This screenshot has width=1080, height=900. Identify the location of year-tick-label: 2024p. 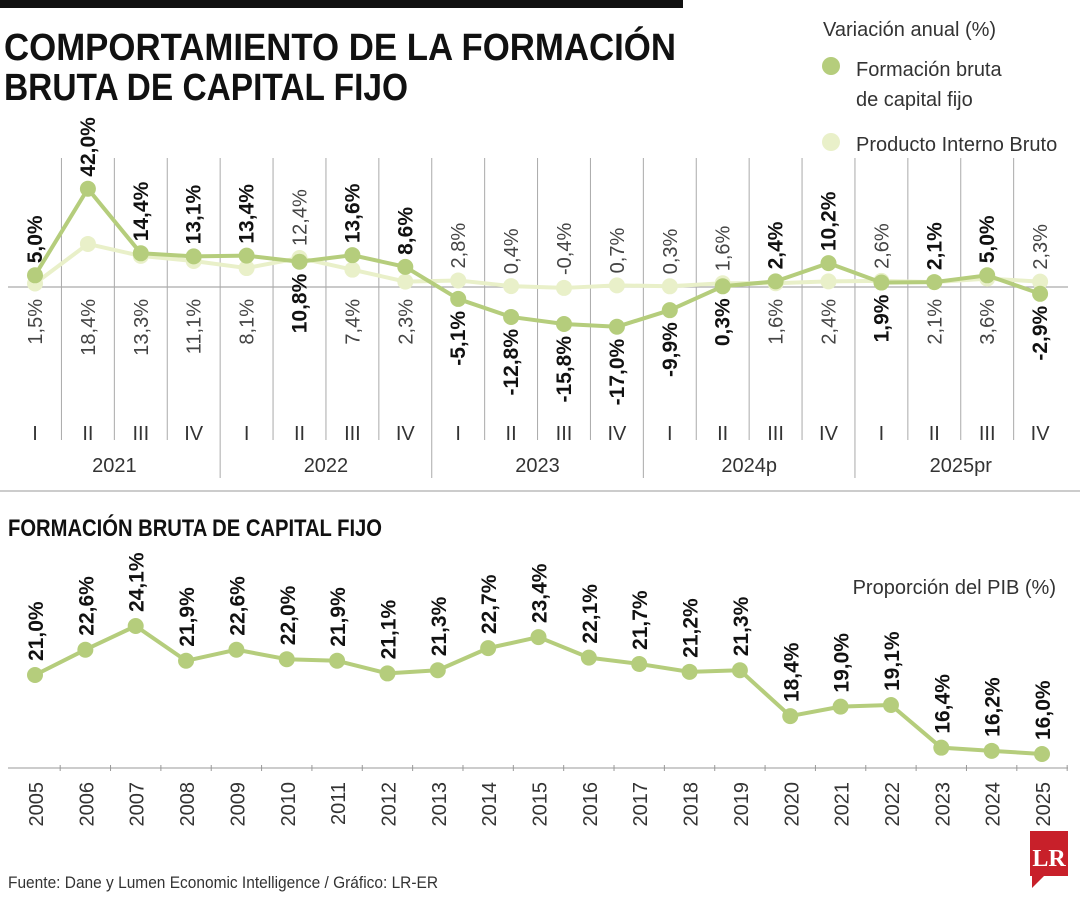
(749, 466).